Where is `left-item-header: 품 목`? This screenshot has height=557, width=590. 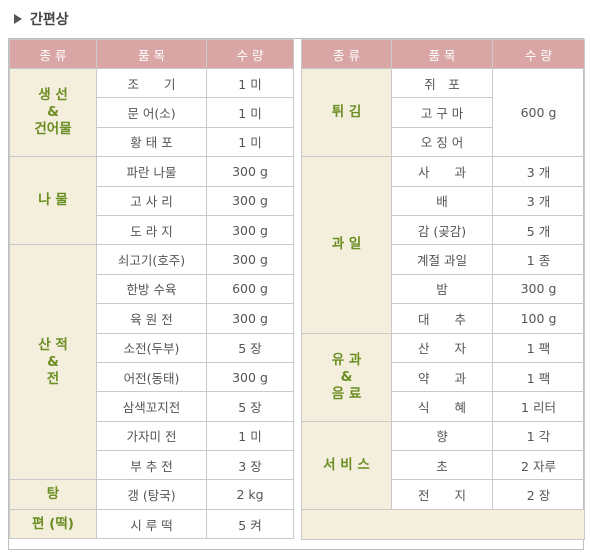 left-item-header: 품 목 is located at coordinates (151, 54).